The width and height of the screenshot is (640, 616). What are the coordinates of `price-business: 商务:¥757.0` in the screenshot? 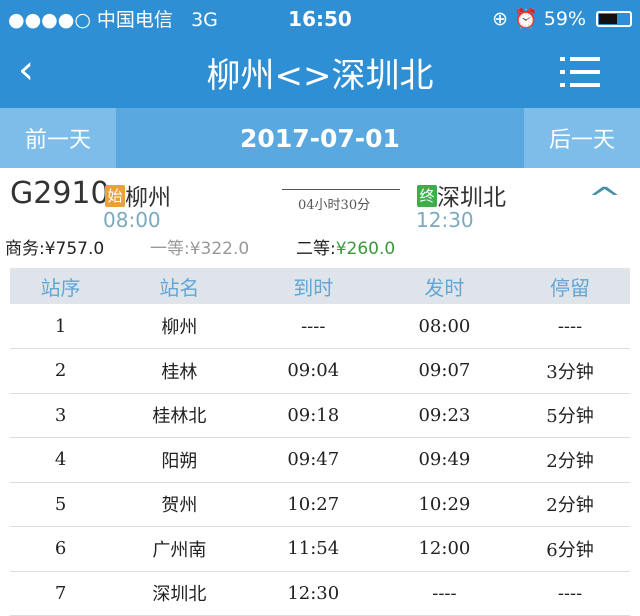 It's located at (55, 249).